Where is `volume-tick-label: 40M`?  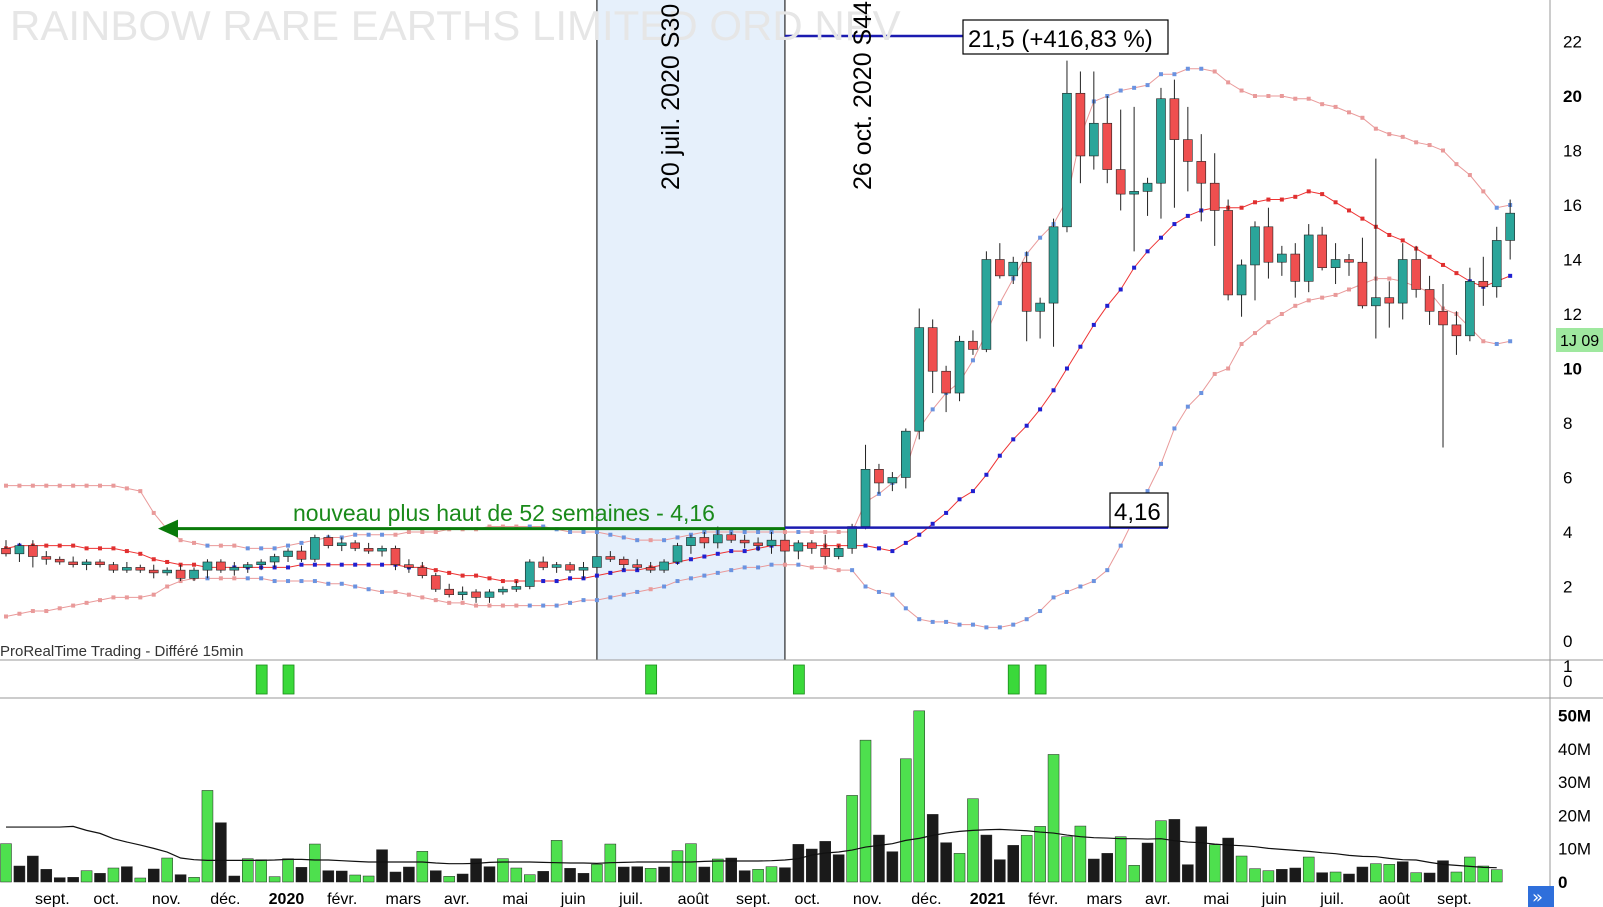
volume-tick-label: 40M is located at coordinates (1574, 749).